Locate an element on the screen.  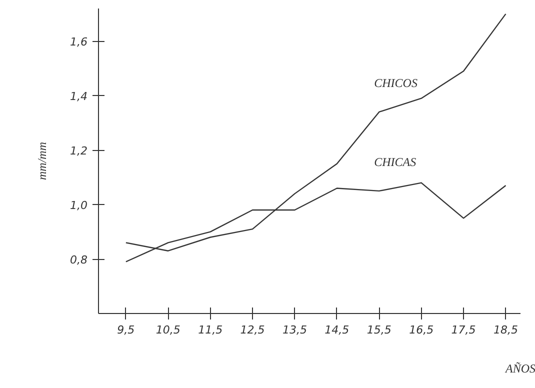
x-tick-label: 14,5 is located at coordinates (337, 330).